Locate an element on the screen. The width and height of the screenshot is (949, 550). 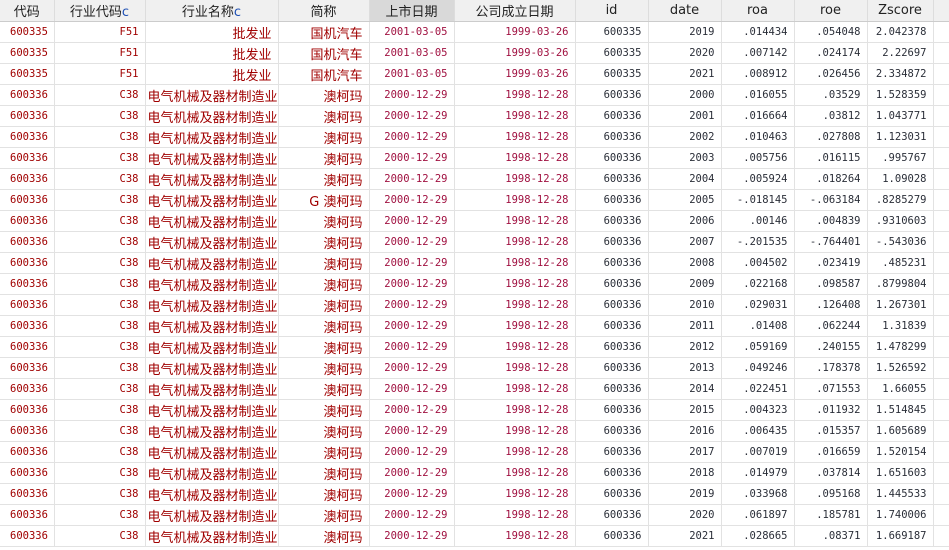
cell-zscore: 1.605689 is located at coordinates (900, 431).